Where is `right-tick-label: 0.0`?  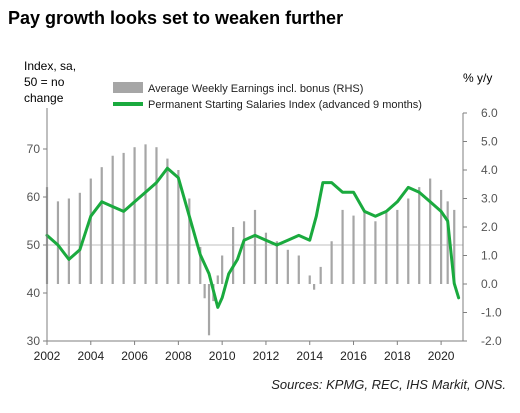 right-tick-label: 0.0 is located at coordinates (489, 284).